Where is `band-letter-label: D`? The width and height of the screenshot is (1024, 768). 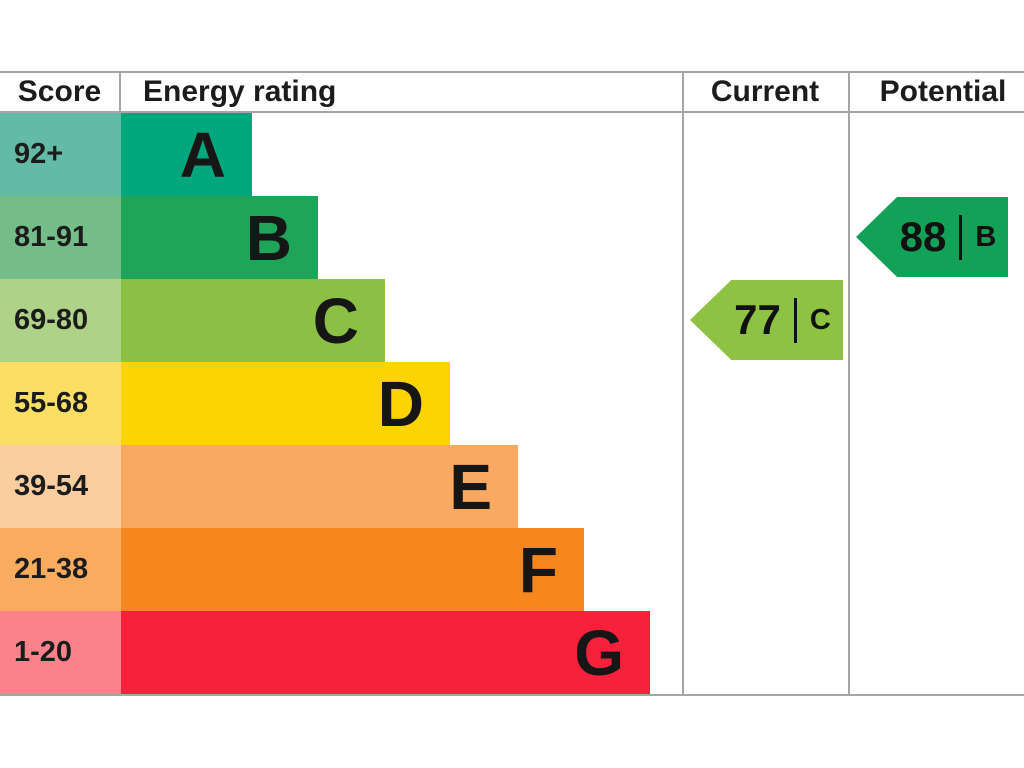
band-letter-label: D is located at coordinates (400, 403).